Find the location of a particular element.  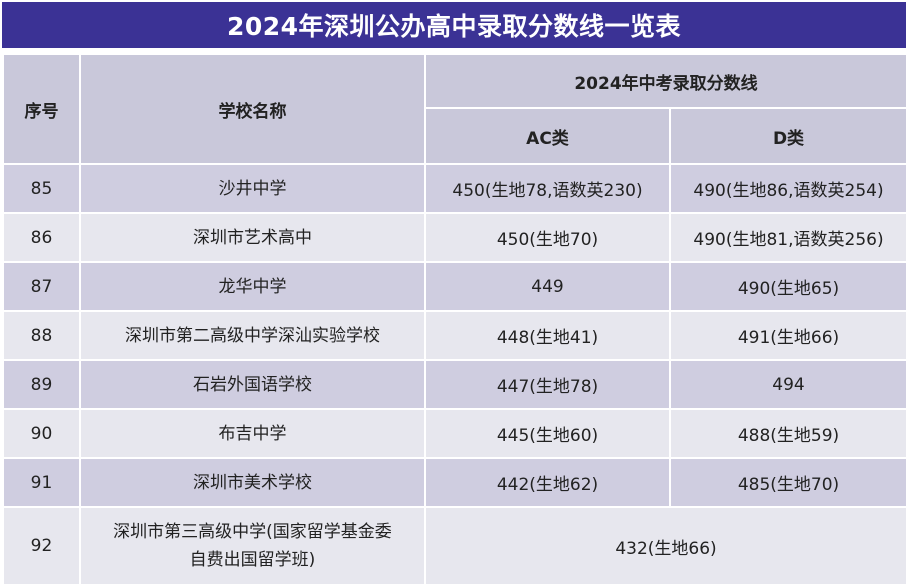

ac-score: 442(生地62) is located at coordinates (547, 482).